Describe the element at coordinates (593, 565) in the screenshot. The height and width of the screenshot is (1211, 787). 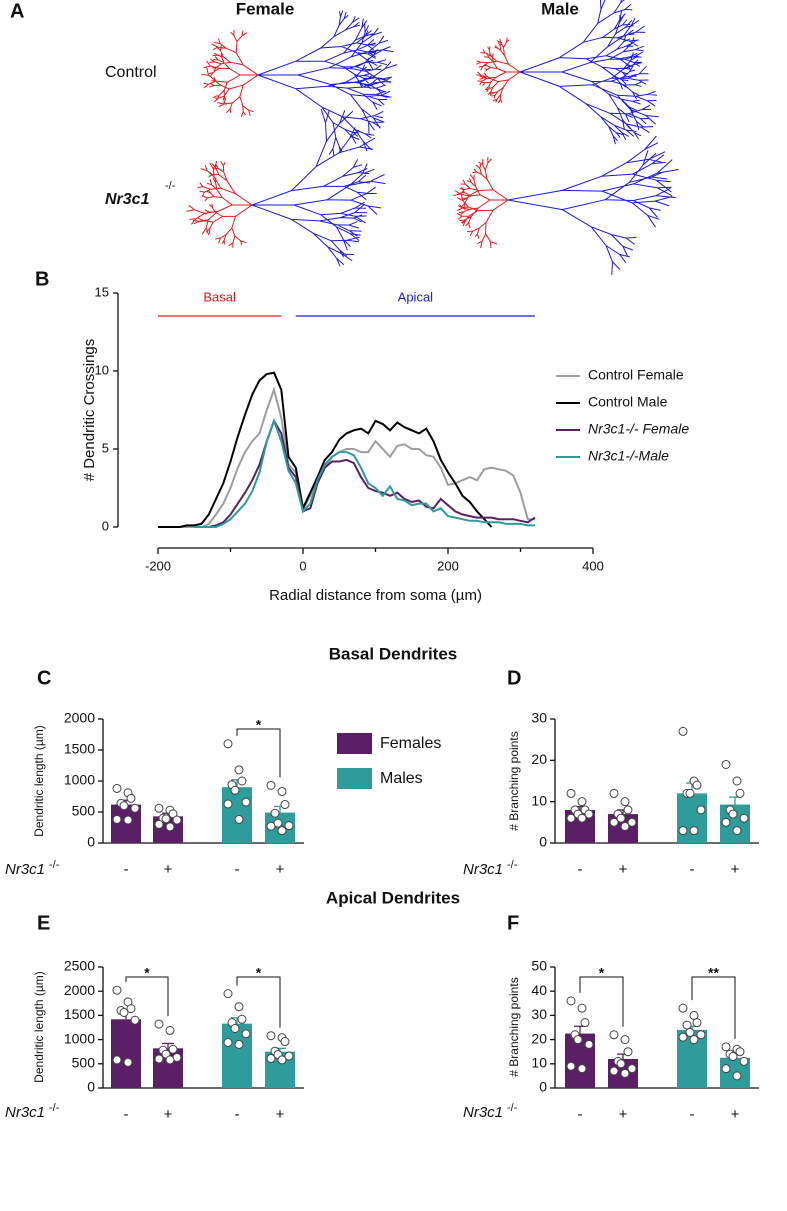
I see `x-tick-label: 400` at that location.